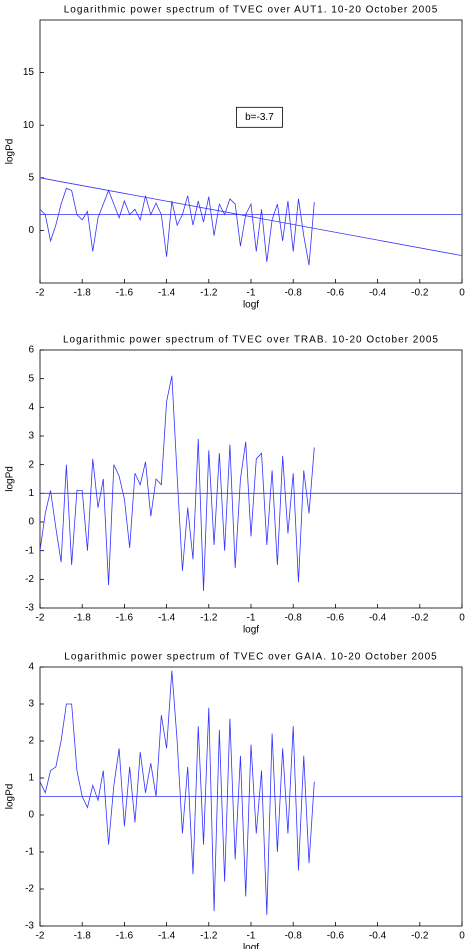 The image size is (474, 949). I want to click on annotation-box, so click(259, 117).